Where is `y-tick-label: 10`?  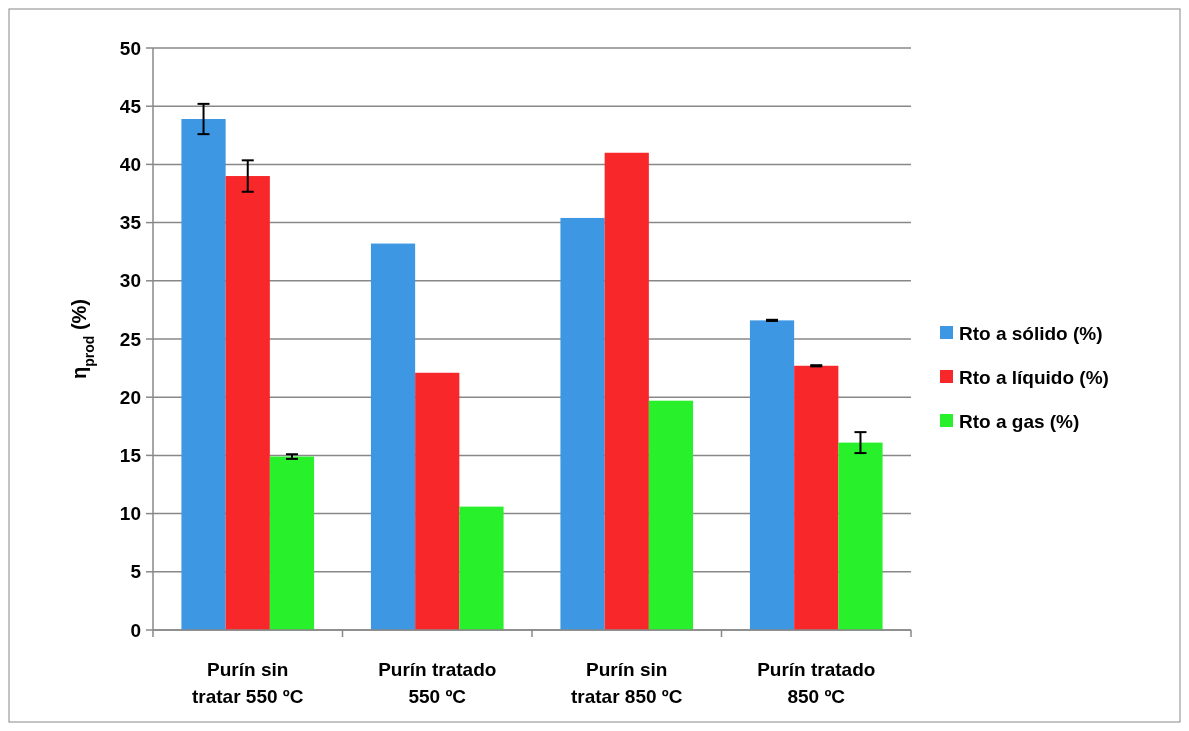
y-tick-label: 10 is located at coordinates (130, 514).